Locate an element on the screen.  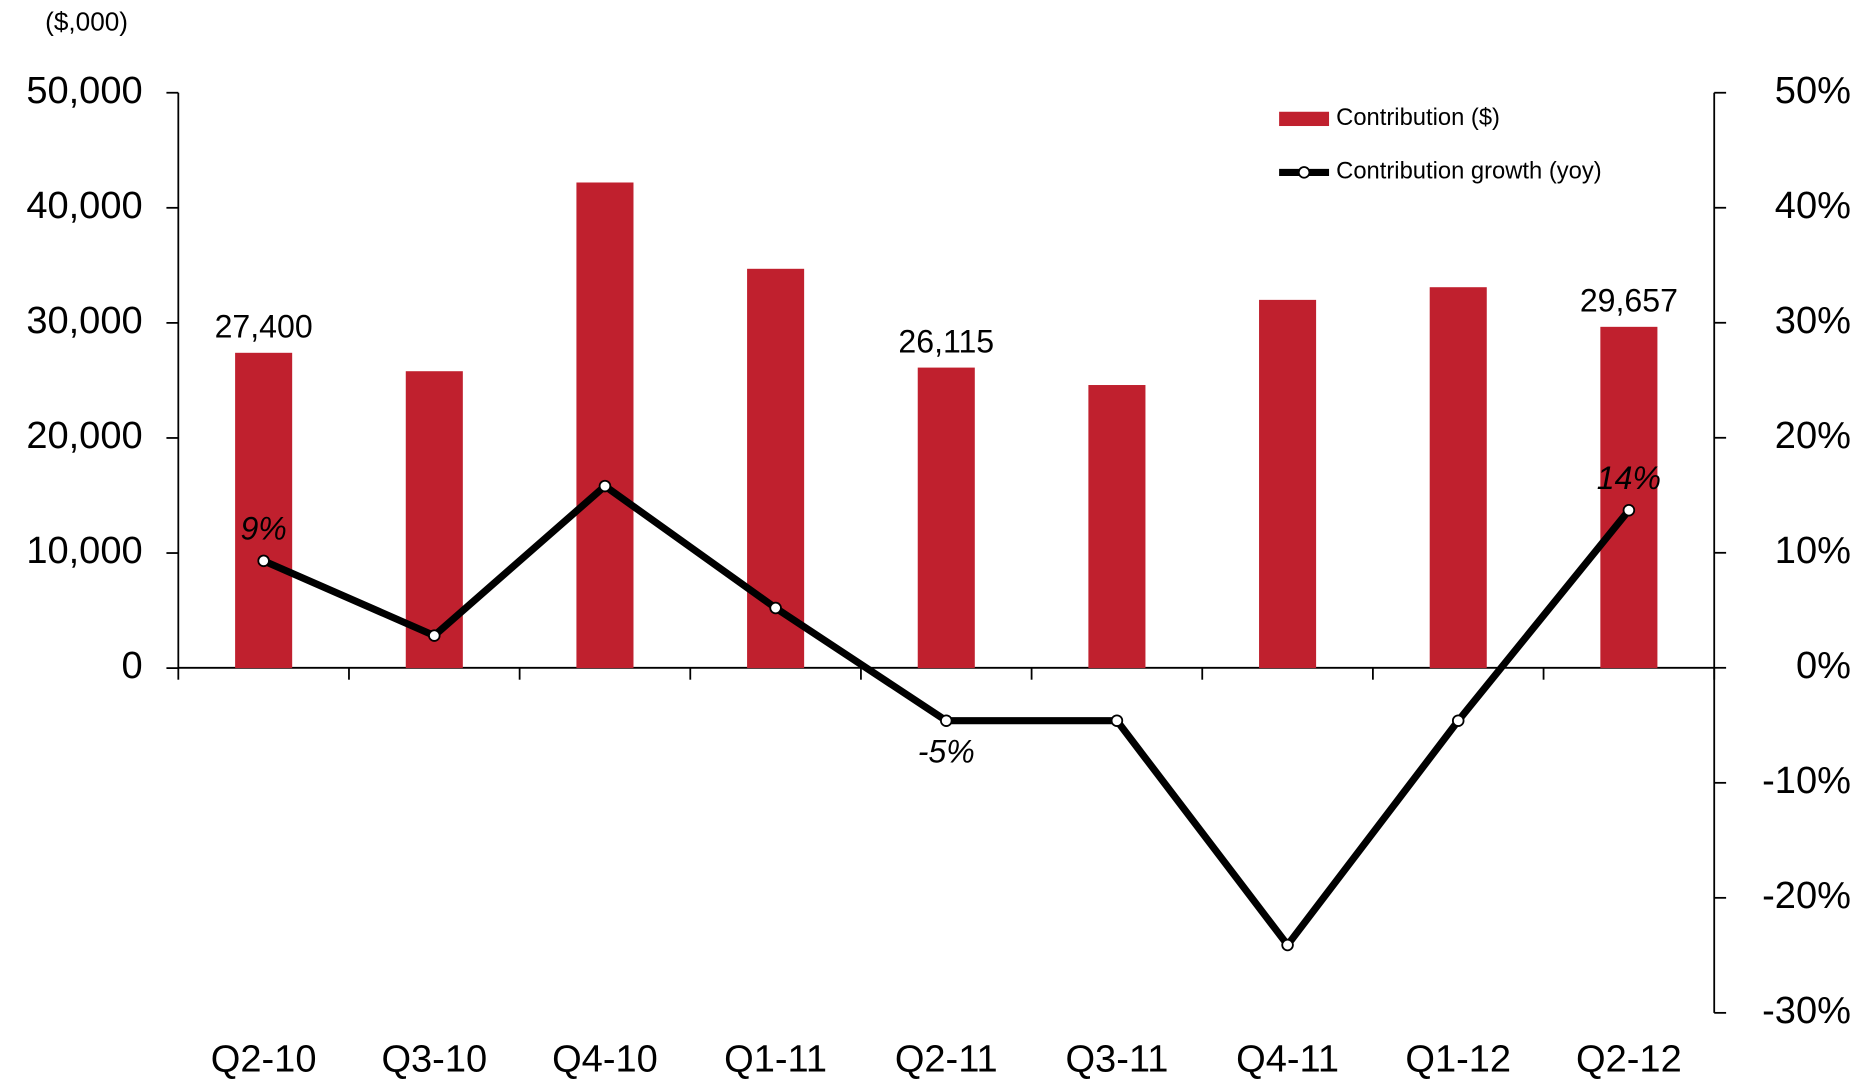
x-tick-label: Q2-12 is located at coordinates (1629, 1060).